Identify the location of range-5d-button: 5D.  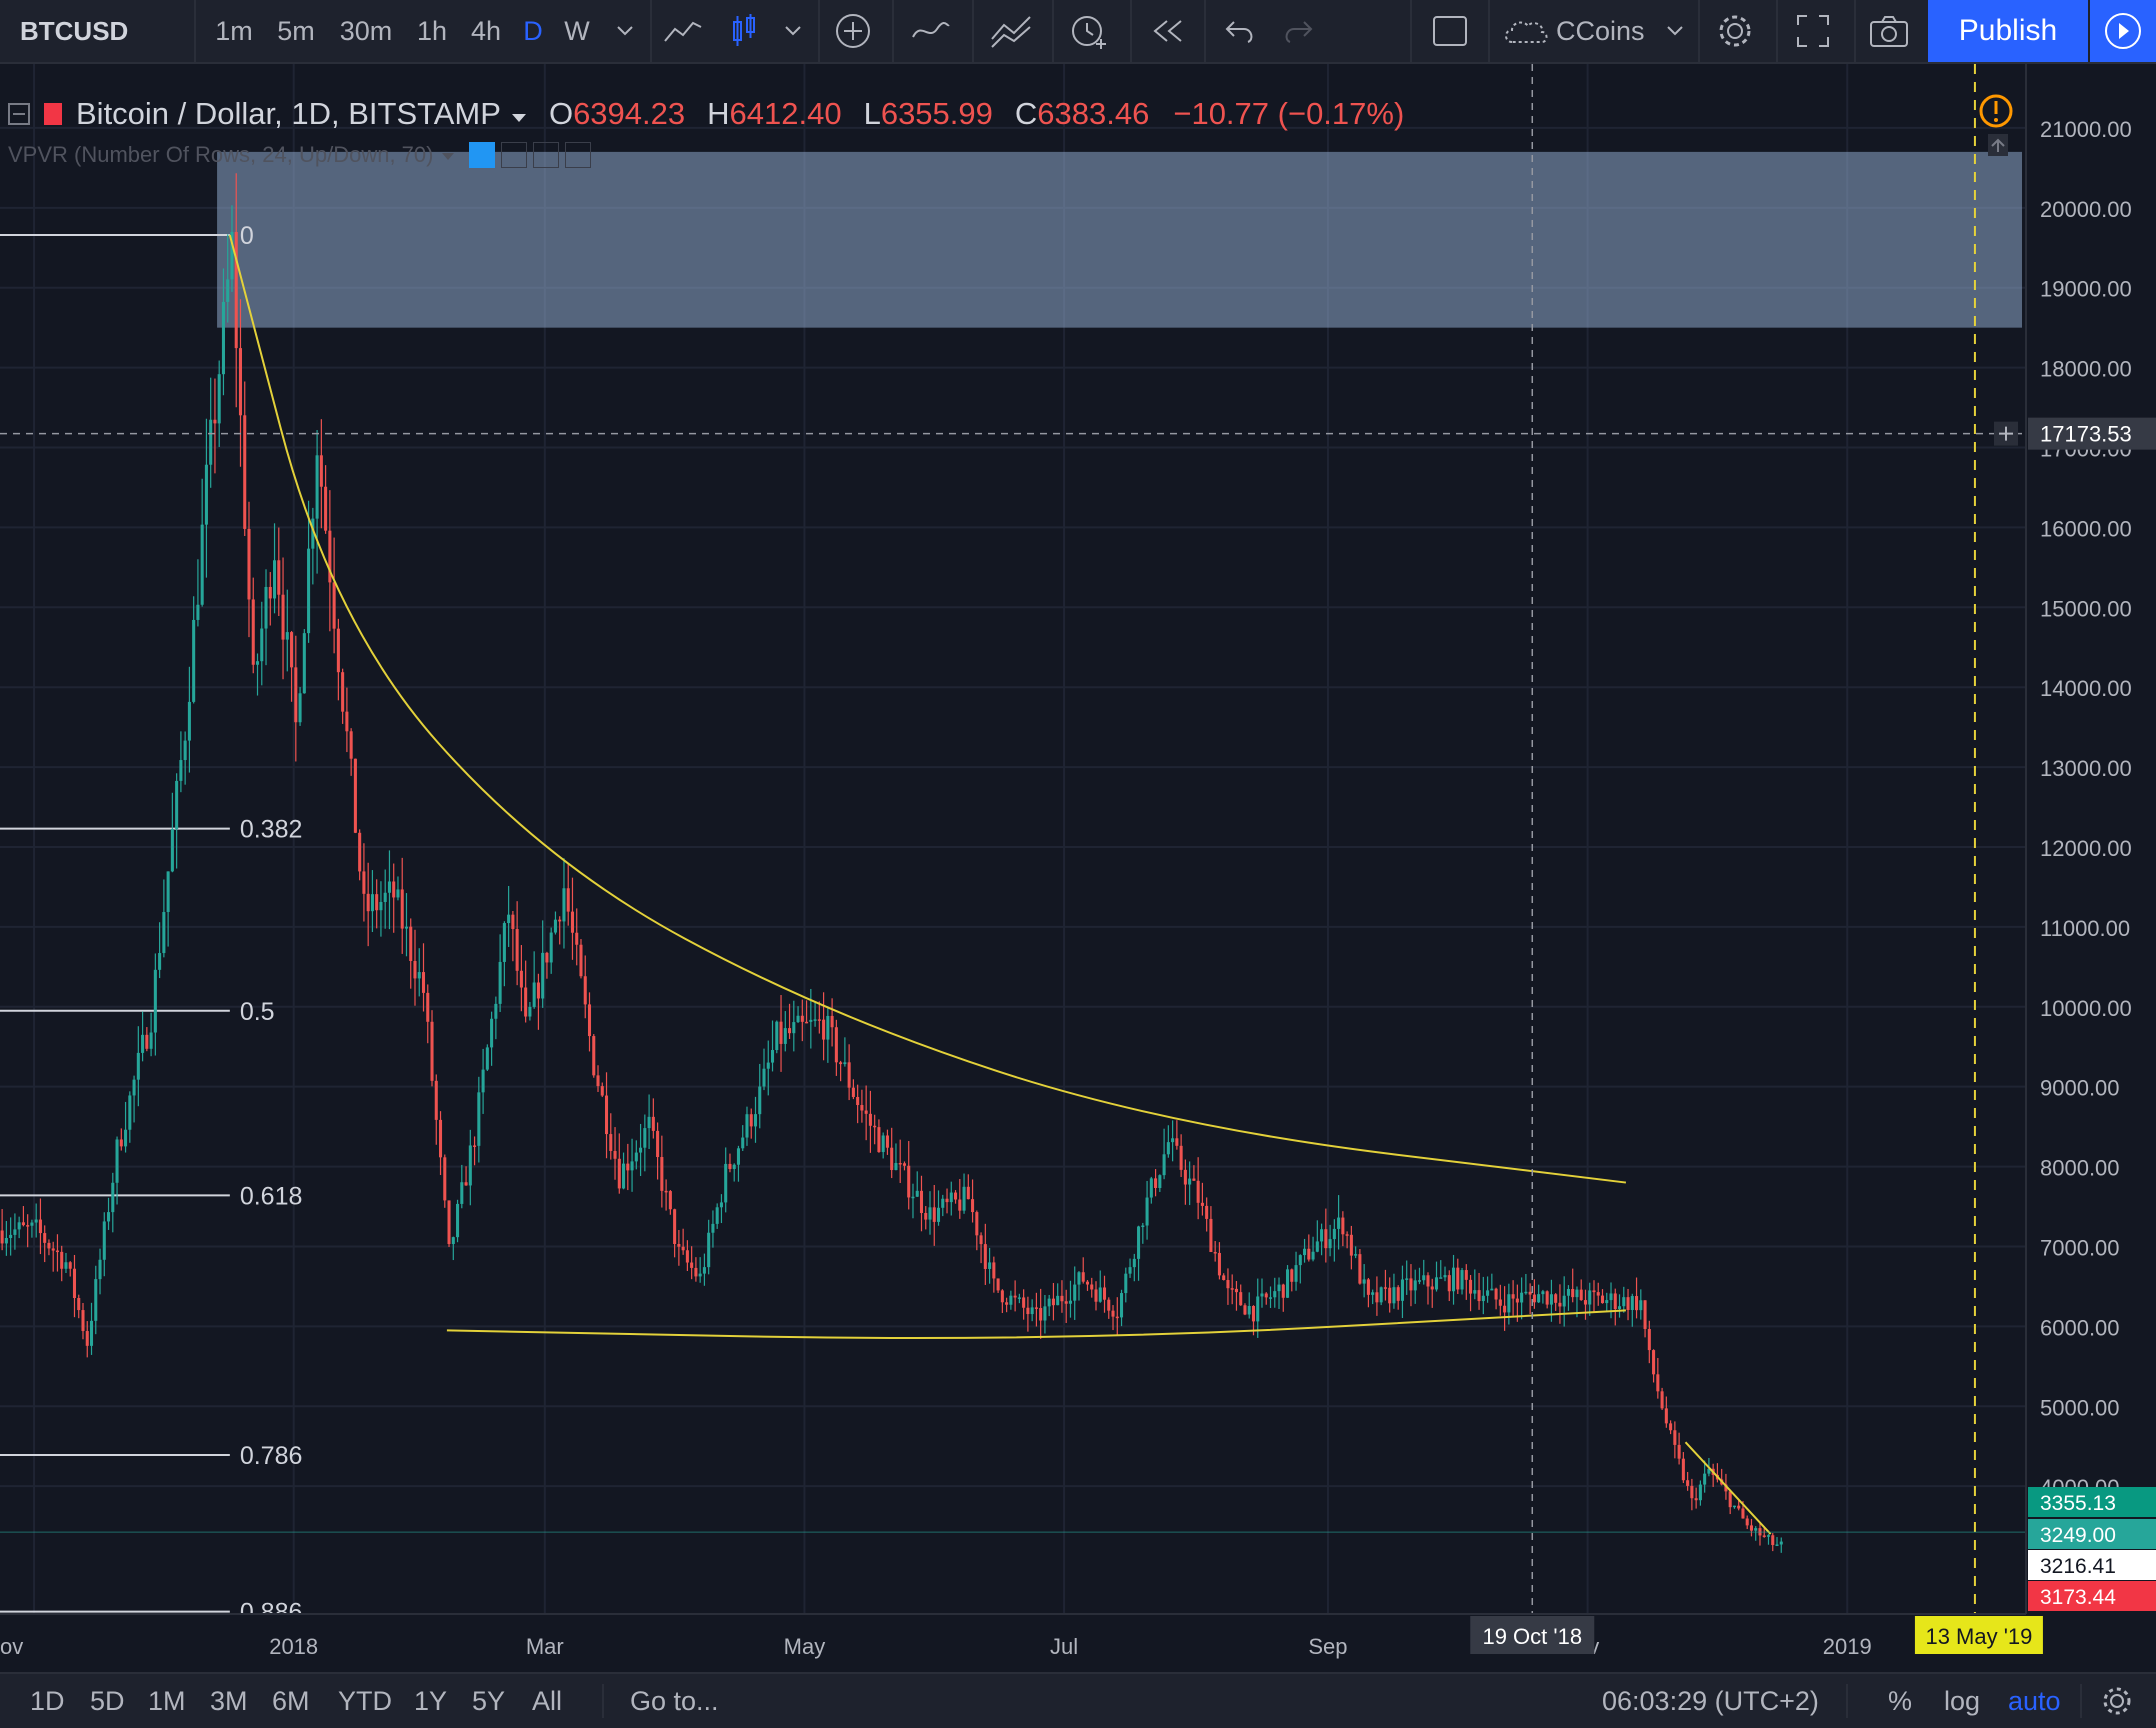
(107, 1700).